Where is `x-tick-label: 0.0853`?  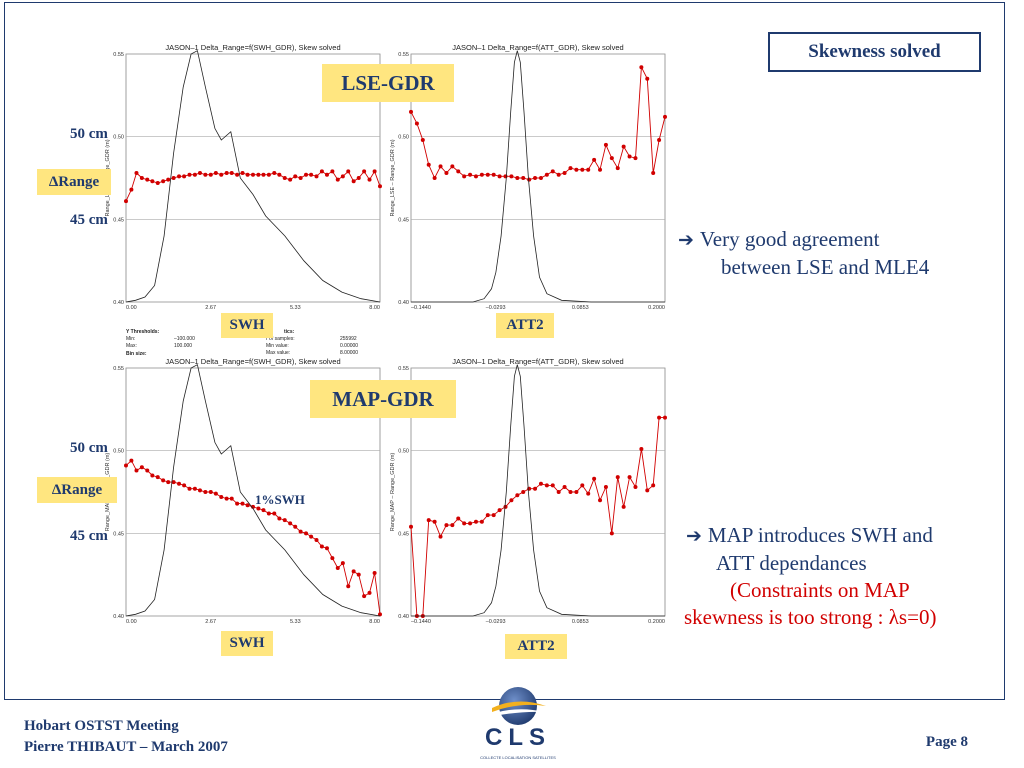
x-tick-label: 0.0853 is located at coordinates (580, 308).